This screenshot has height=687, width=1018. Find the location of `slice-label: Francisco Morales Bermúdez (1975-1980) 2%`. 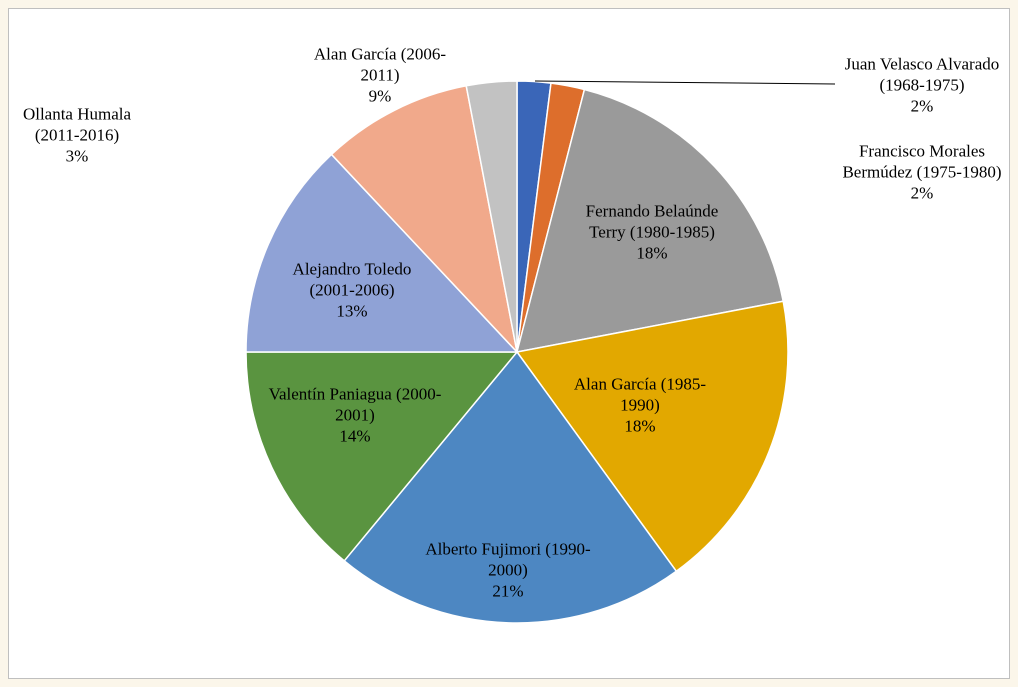

slice-label: Francisco Morales Bermúdez (1975-1980) 2% is located at coordinates (922, 172).